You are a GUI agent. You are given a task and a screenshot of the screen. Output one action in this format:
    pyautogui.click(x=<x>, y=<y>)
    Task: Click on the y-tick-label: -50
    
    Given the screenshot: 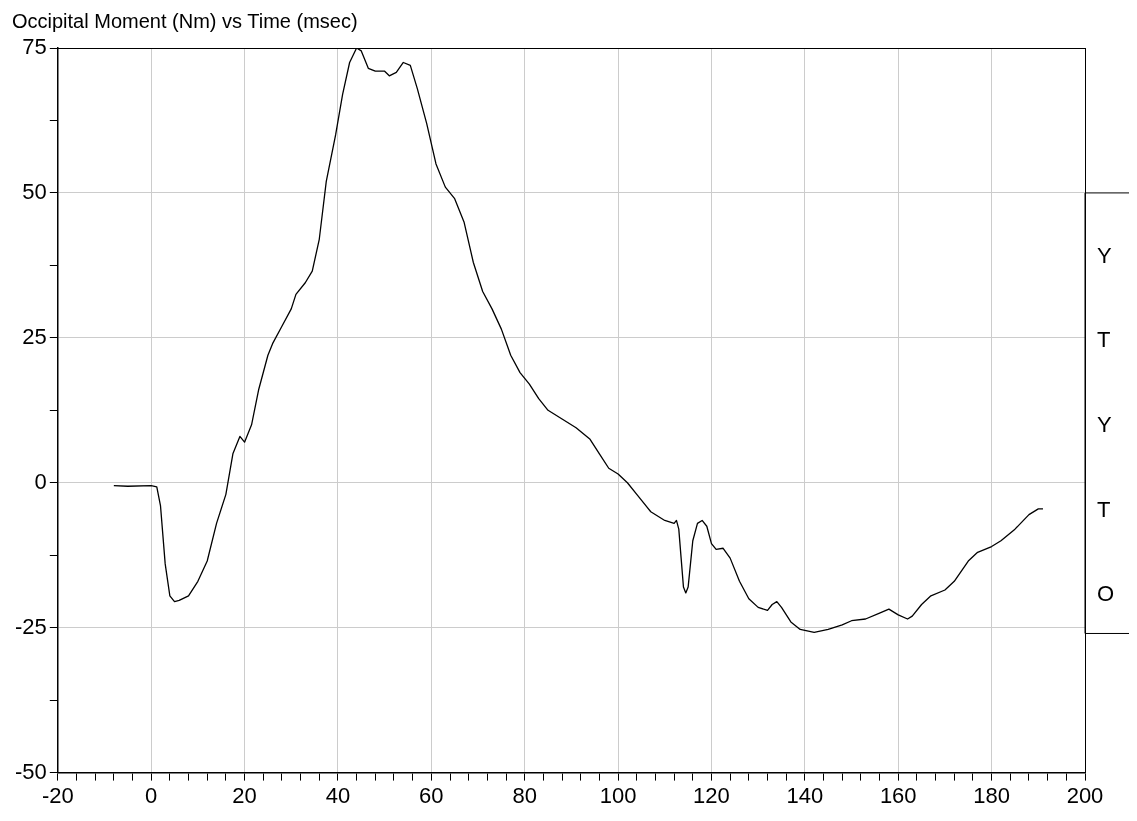 What is the action you would take?
    pyautogui.click(x=31, y=771)
    